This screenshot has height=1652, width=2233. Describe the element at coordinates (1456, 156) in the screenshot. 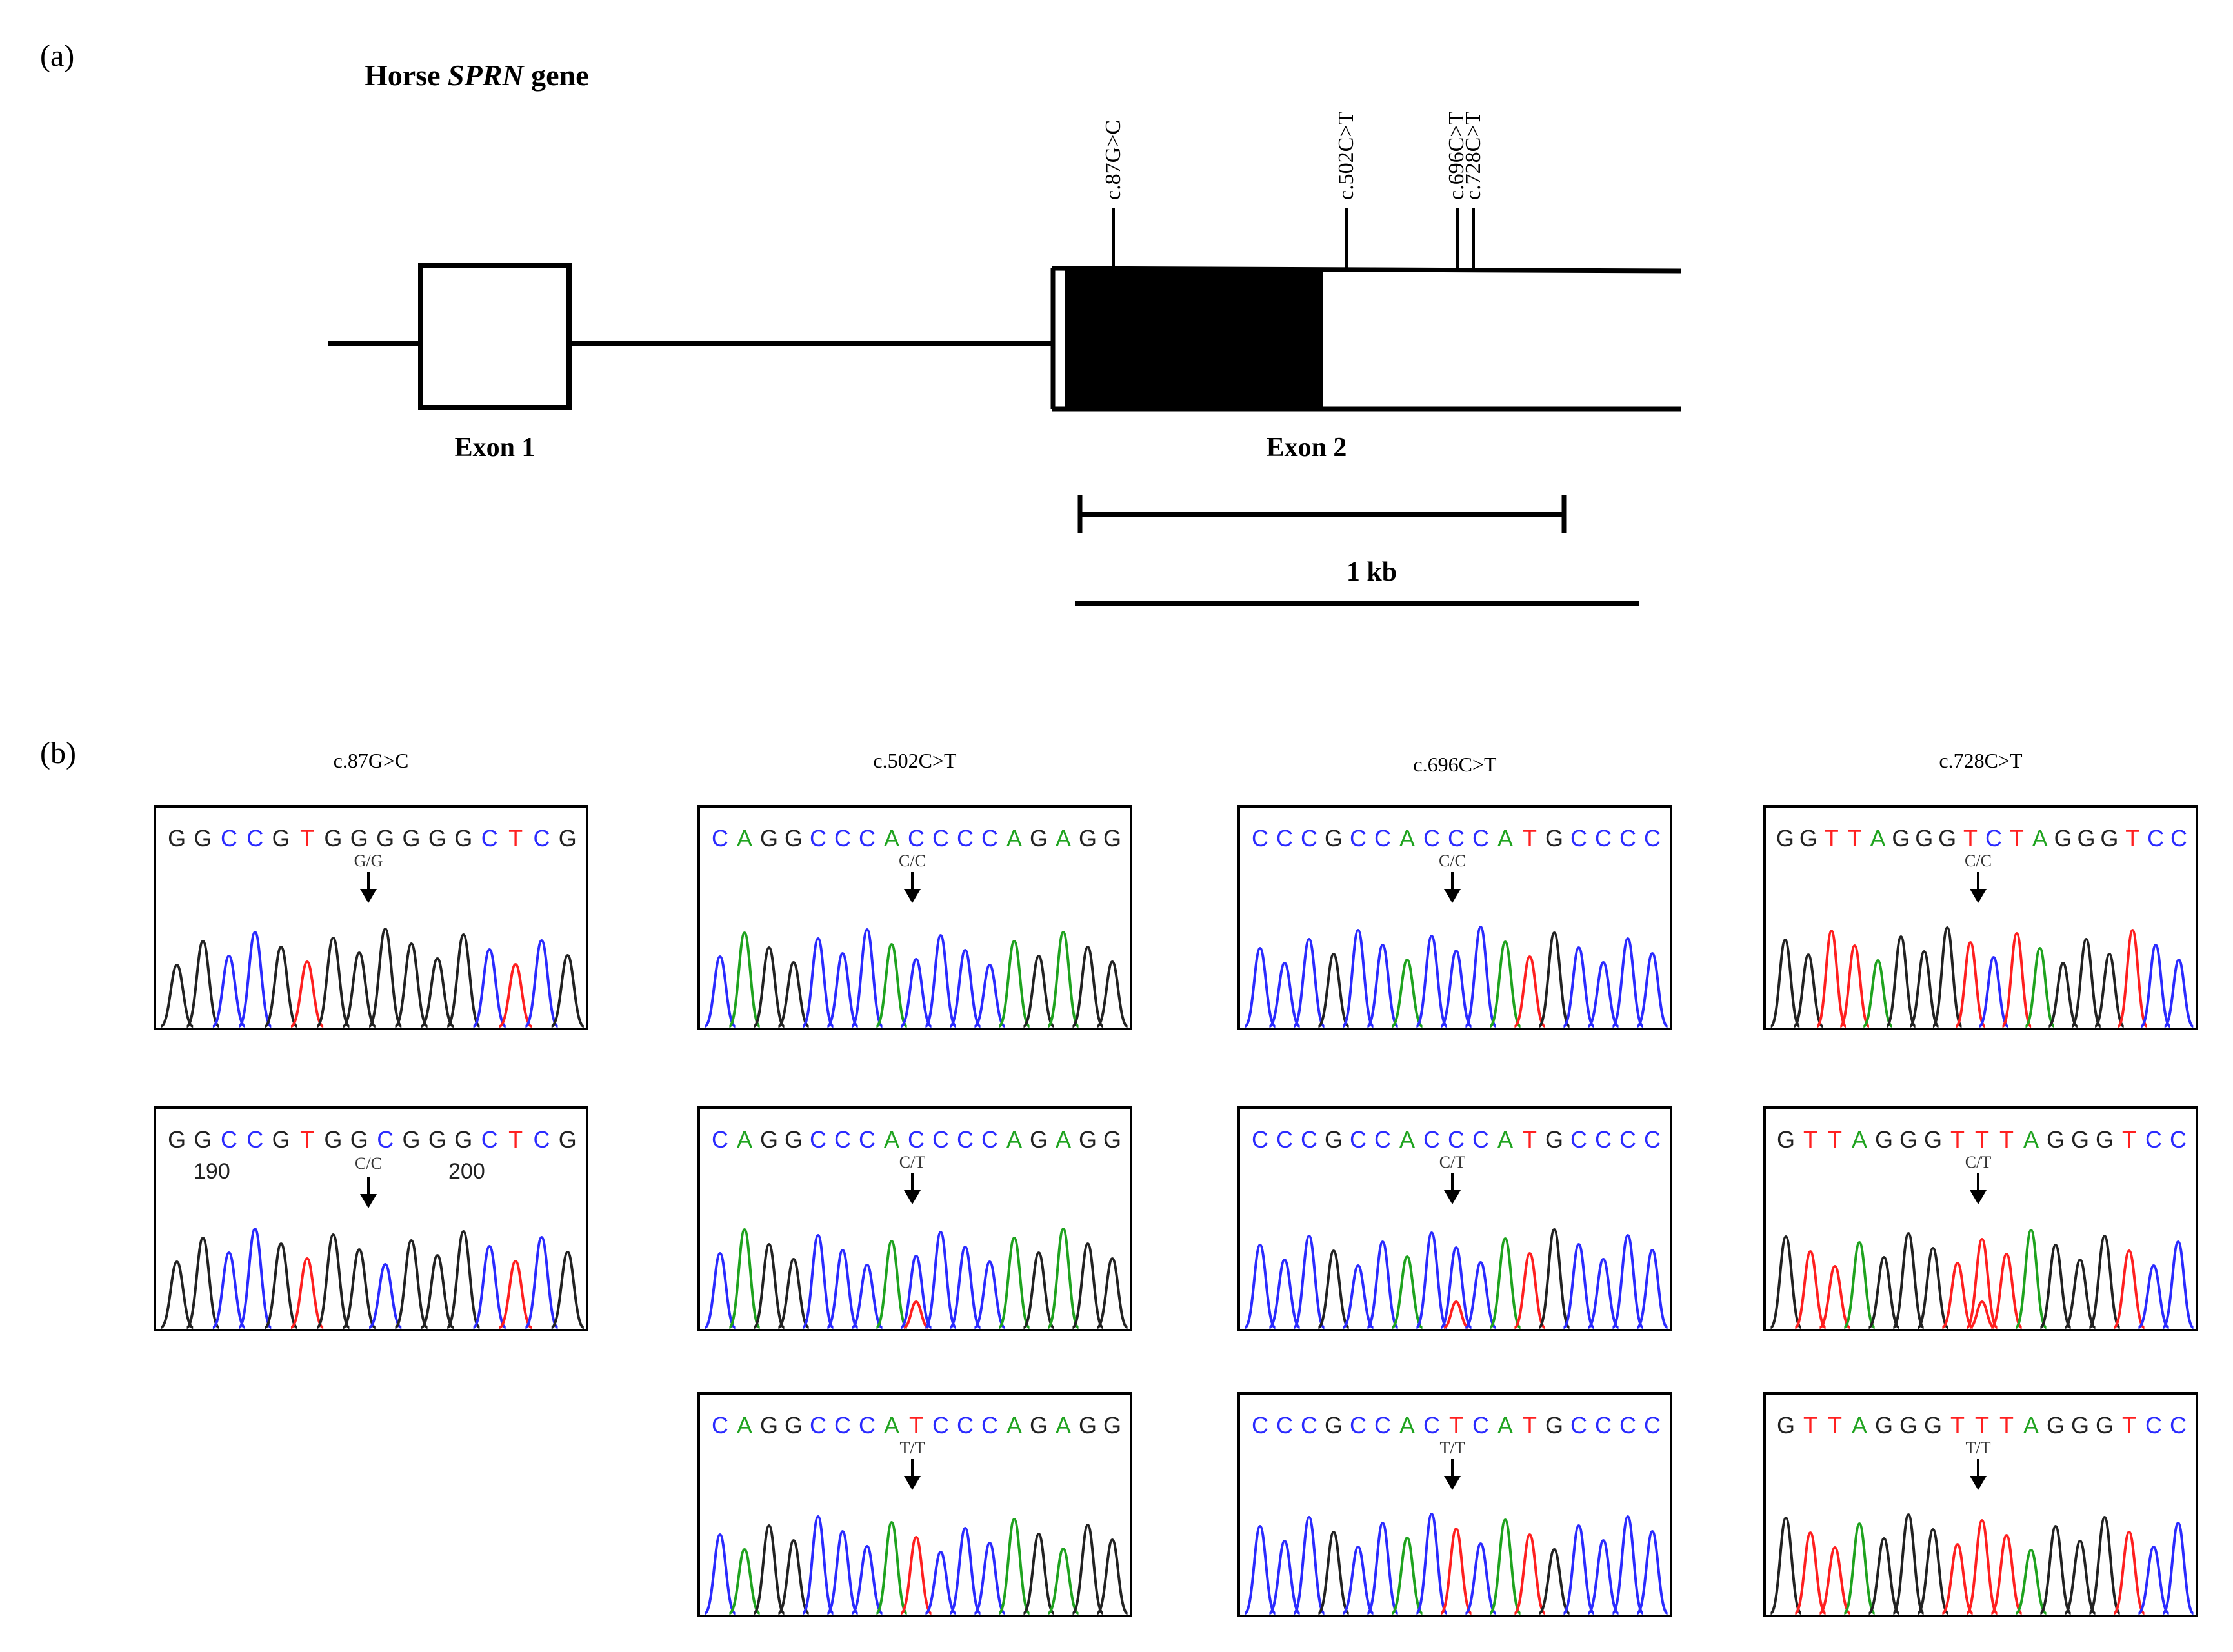

I see `snp-label-696: c.696C>T` at that location.